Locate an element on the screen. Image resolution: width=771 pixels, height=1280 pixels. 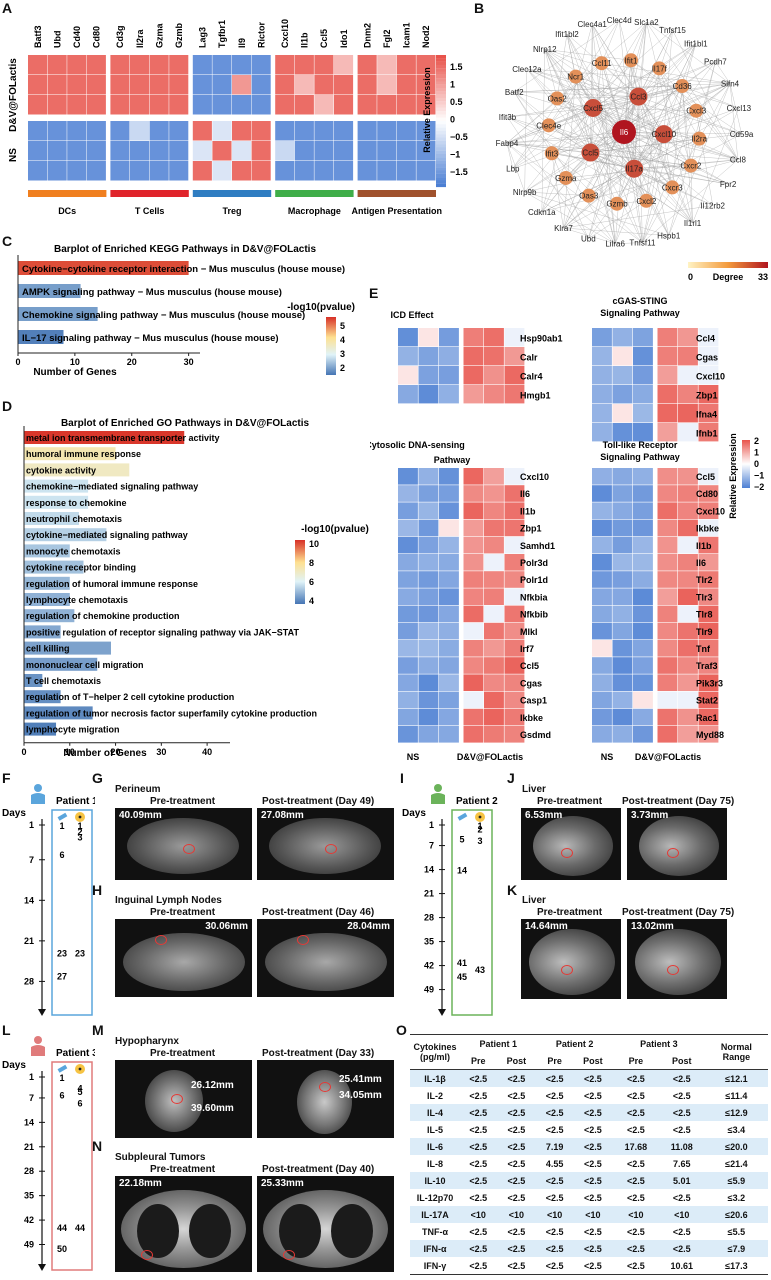
node-label: Cxcr3 is located at coordinates (672, 187).